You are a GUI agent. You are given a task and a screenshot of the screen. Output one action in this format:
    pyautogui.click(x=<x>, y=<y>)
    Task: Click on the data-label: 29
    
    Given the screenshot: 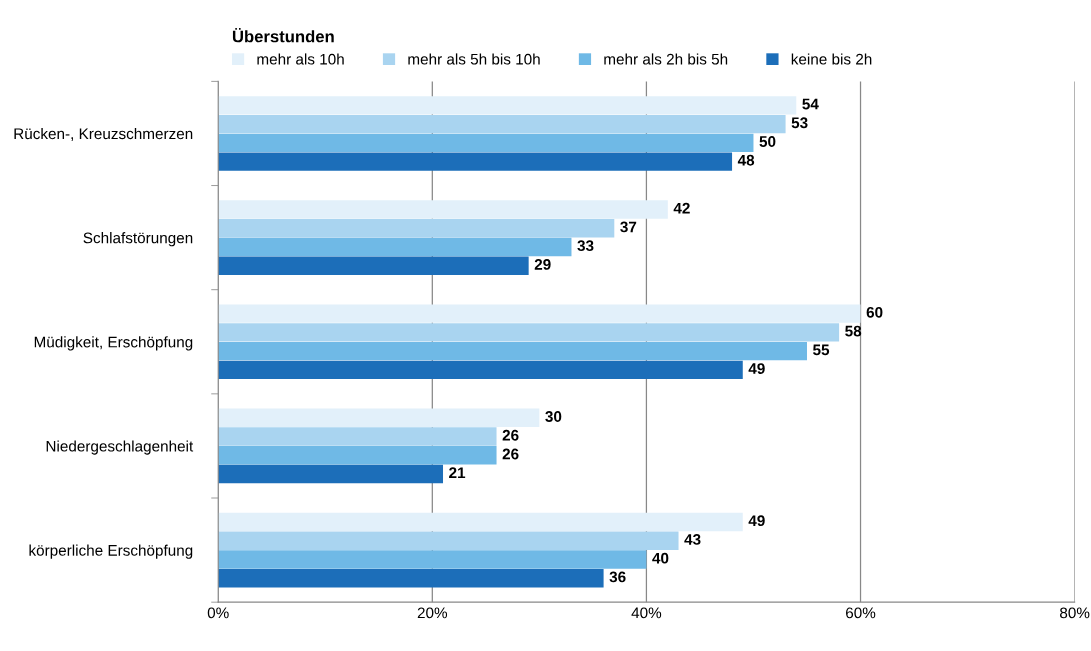 What is the action you would take?
    pyautogui.click(x=542, y=264)
    